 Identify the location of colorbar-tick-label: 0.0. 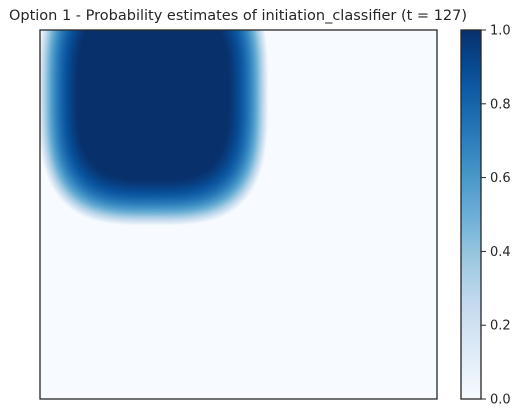
(500, 400).